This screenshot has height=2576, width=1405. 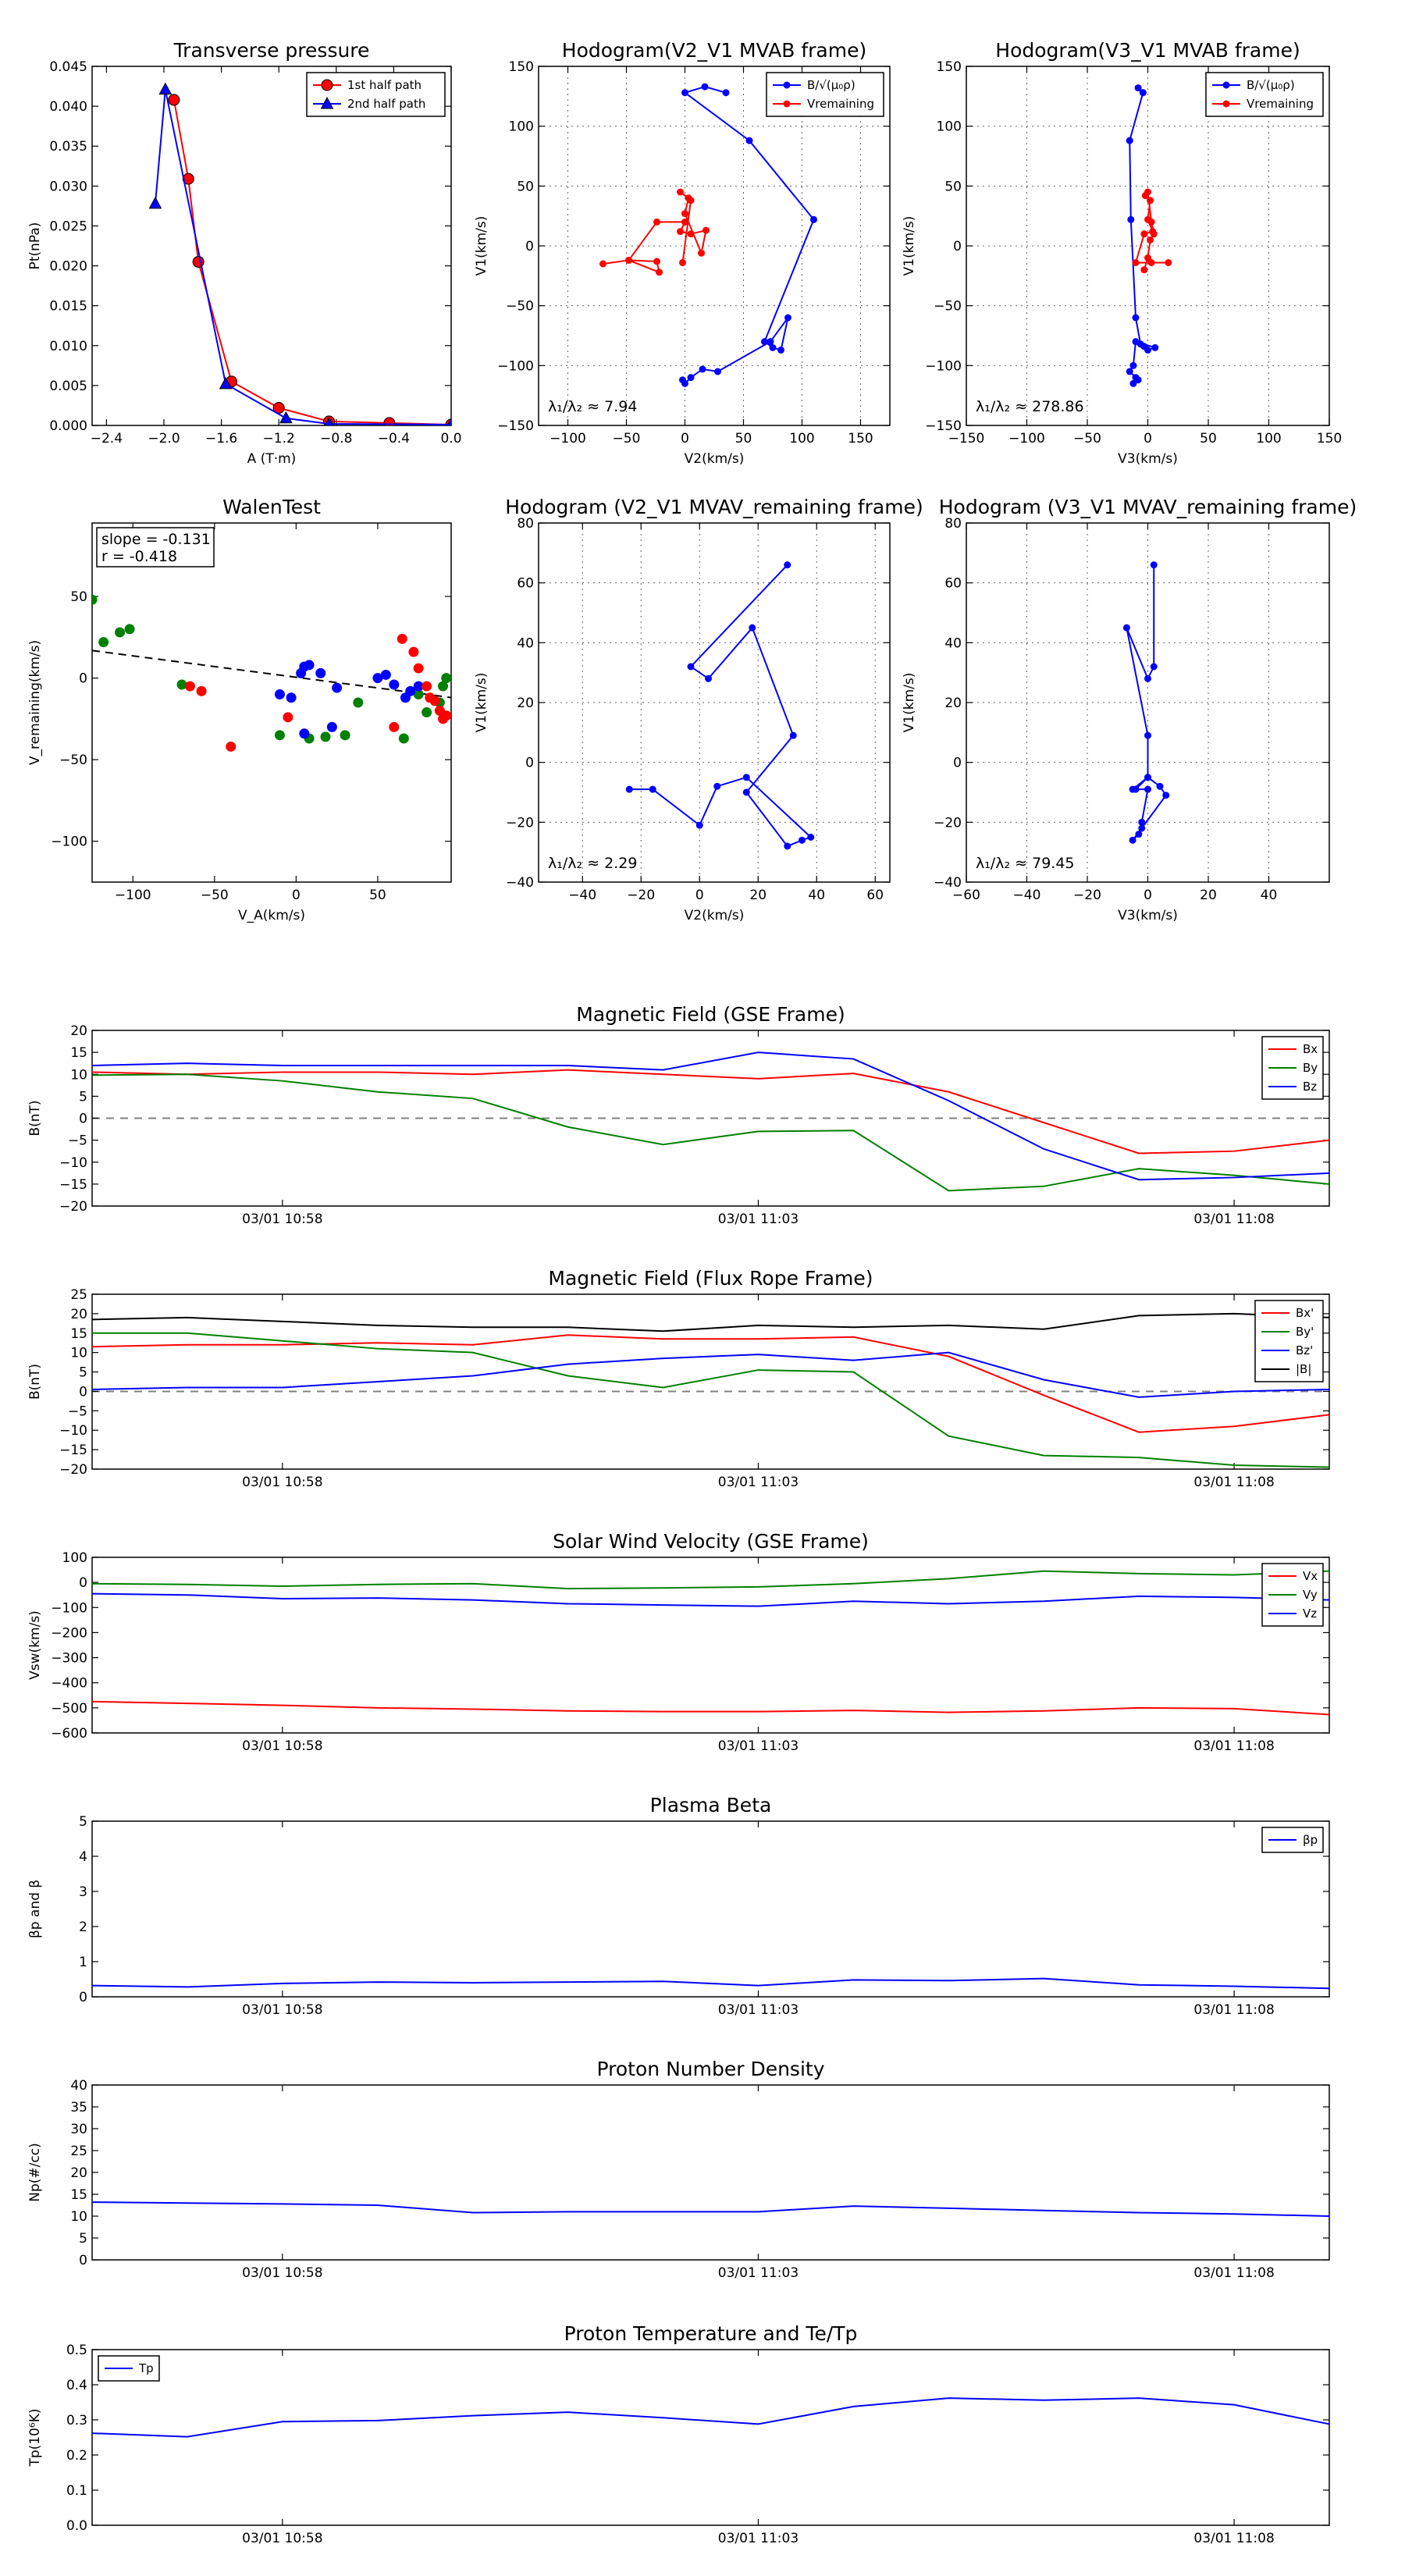 I want to click on series-line-Np, so click(x=711, y=2209).